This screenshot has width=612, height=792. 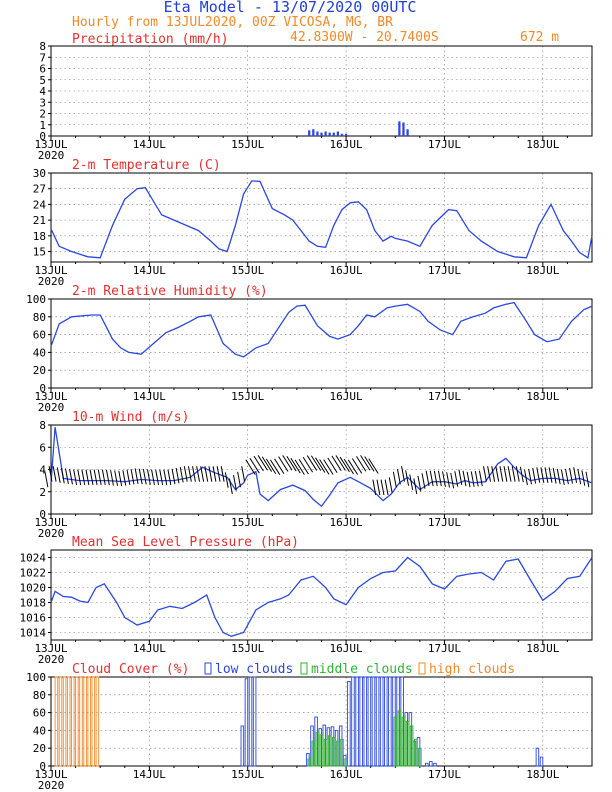 What do you see at coordinates (444, 144) in the screenshot?
I see `precip-xtick-label: 17JUL` at bounding box center [444, 144].